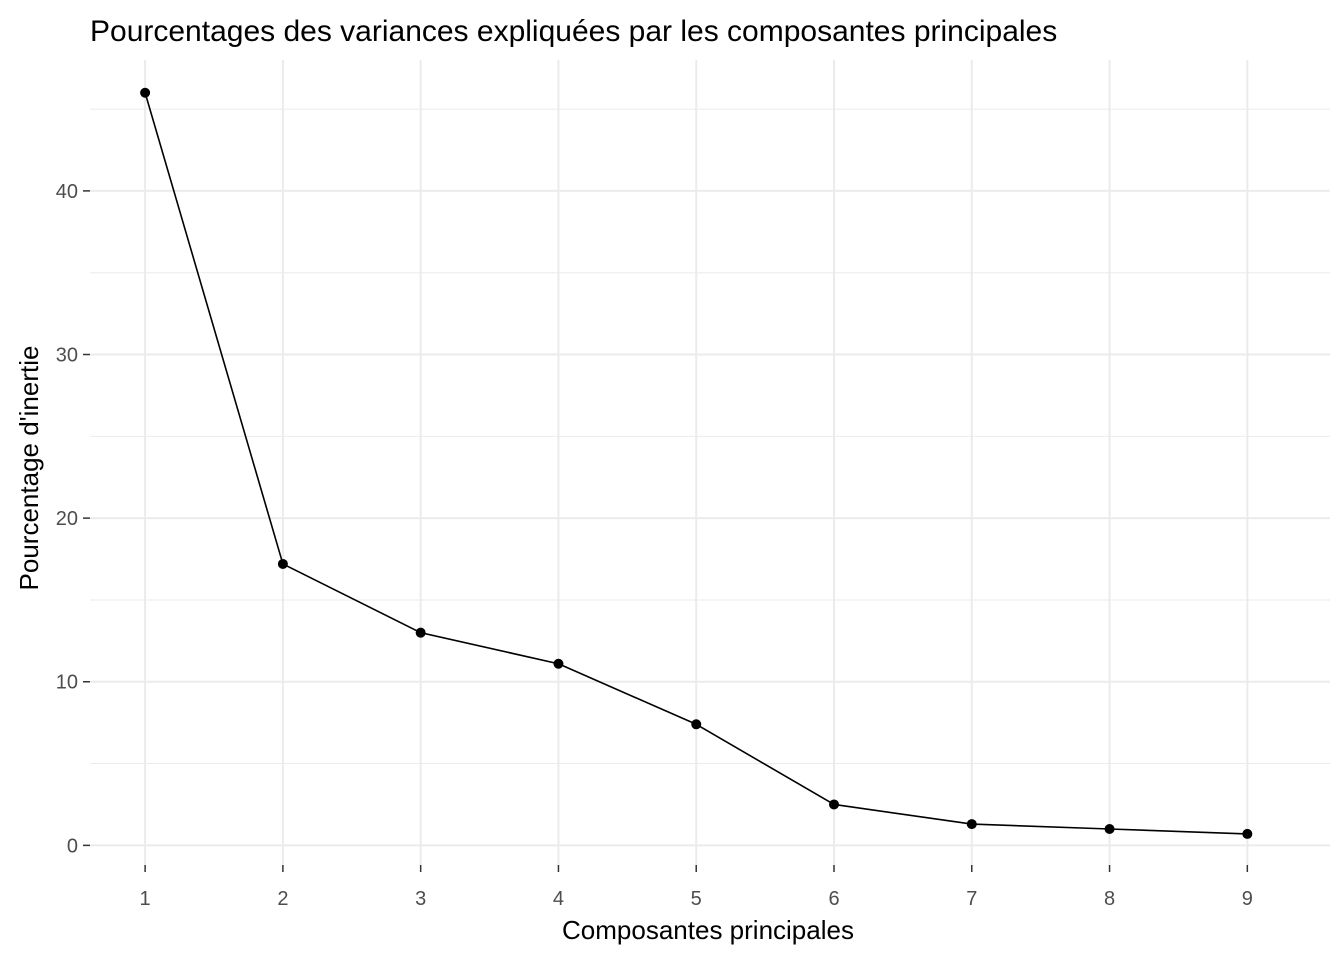 The width and height of the screenshot is (1344, 960). Describe the element at coordinates (282, 899) in the screenshot. I see `x-tick-label: 2` at that location.